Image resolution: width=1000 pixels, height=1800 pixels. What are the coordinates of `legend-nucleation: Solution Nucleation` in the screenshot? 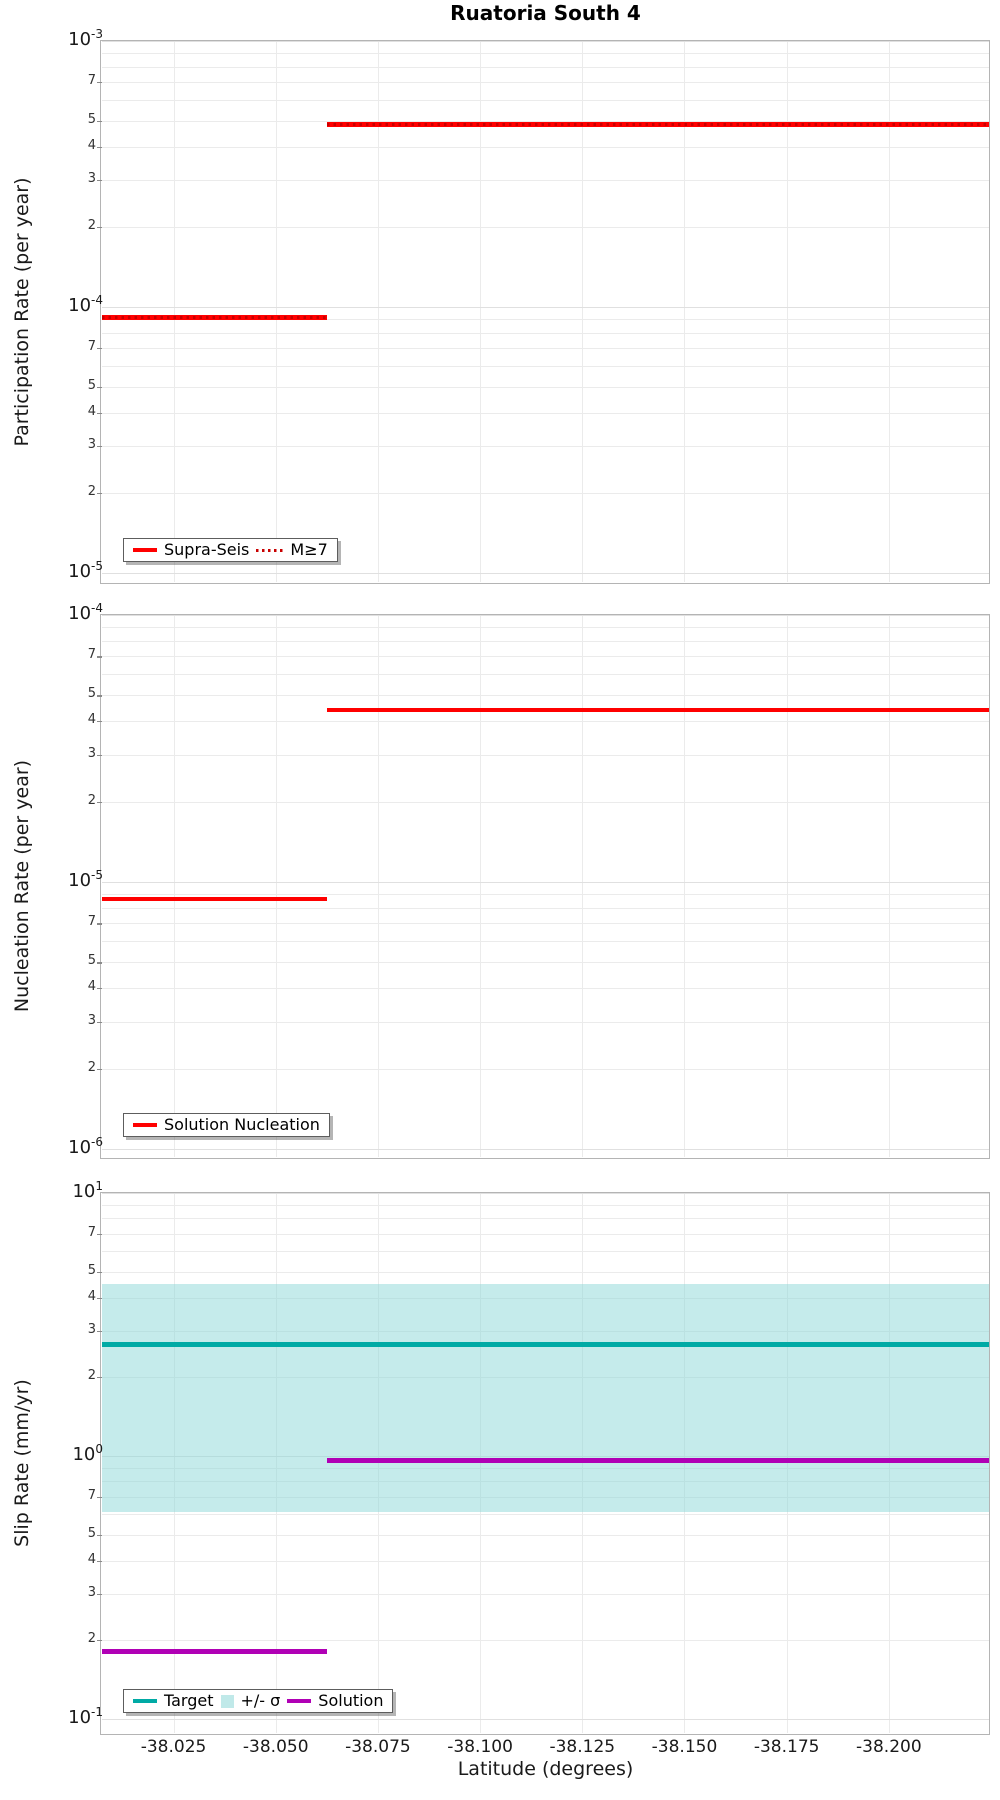 It's located at (226, 1125).